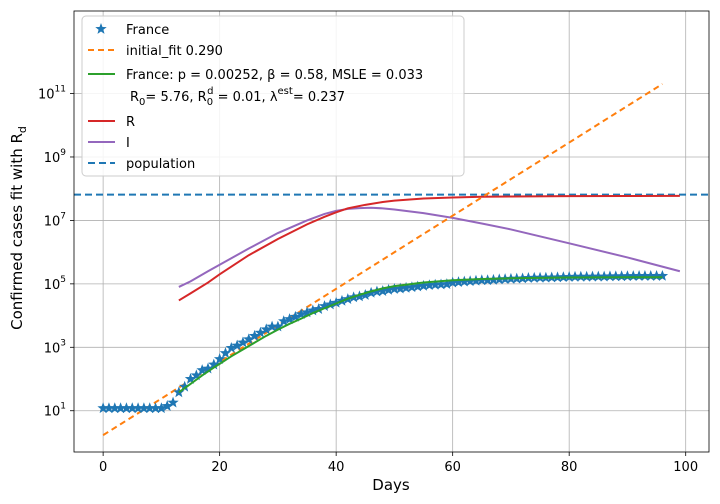  Describe the element at coordinates (174, 51) in the screenshot. I see `legend-label: initial_fit 0.290` at that location.